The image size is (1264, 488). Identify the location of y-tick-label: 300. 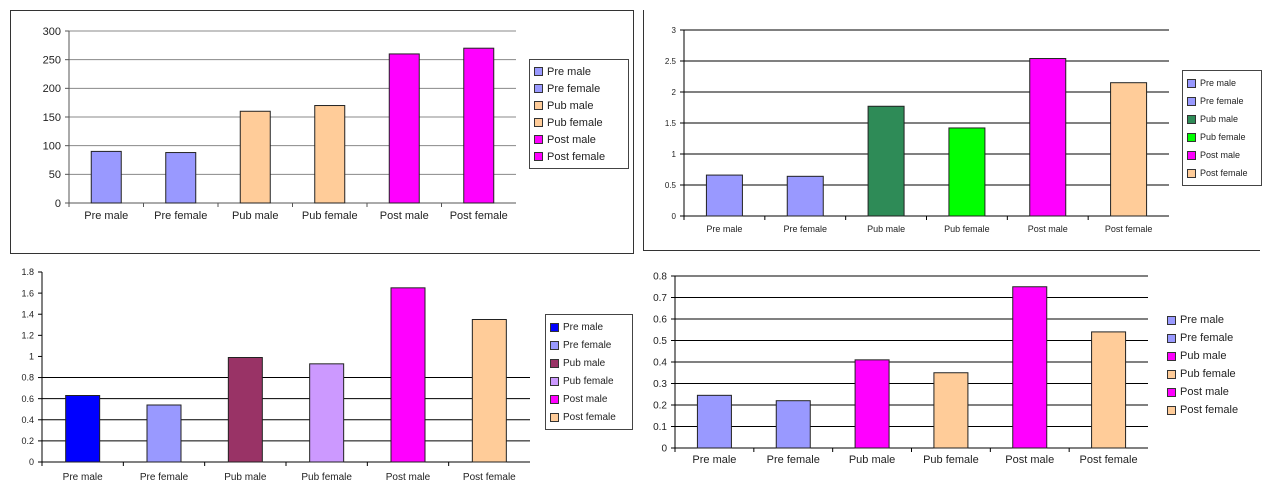
(52, 32).